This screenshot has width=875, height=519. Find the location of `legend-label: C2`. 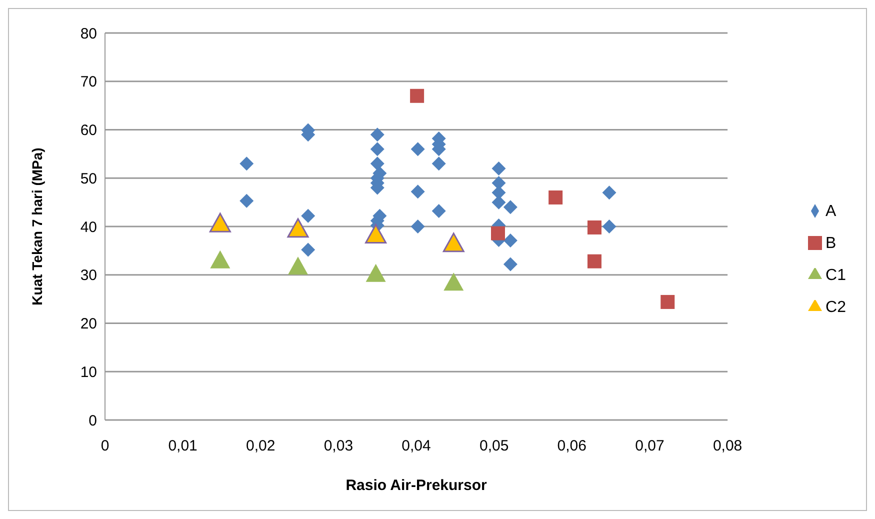

legend-label: C2 is located at coordinates (836, 307).